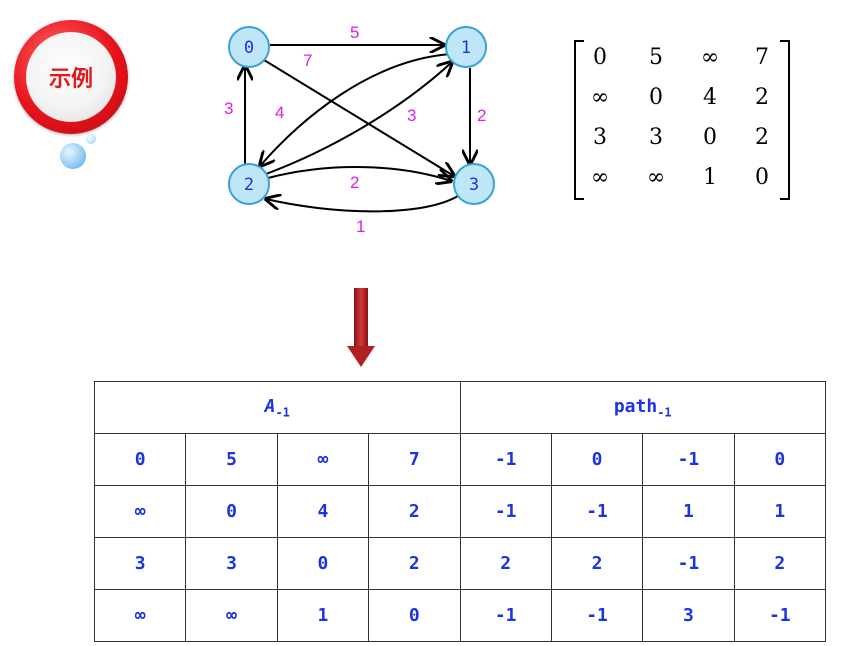  I want to click on table-row: ∞ ∞ 1 0 -1 -1 3 -1, so click(460, 616).